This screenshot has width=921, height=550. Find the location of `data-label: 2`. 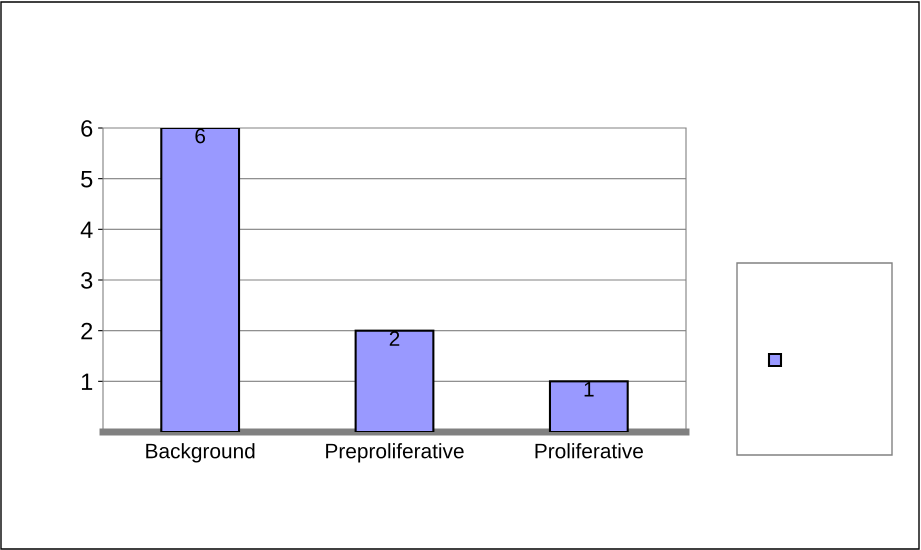

data-label: 2 is located at coordinates (395, 338).